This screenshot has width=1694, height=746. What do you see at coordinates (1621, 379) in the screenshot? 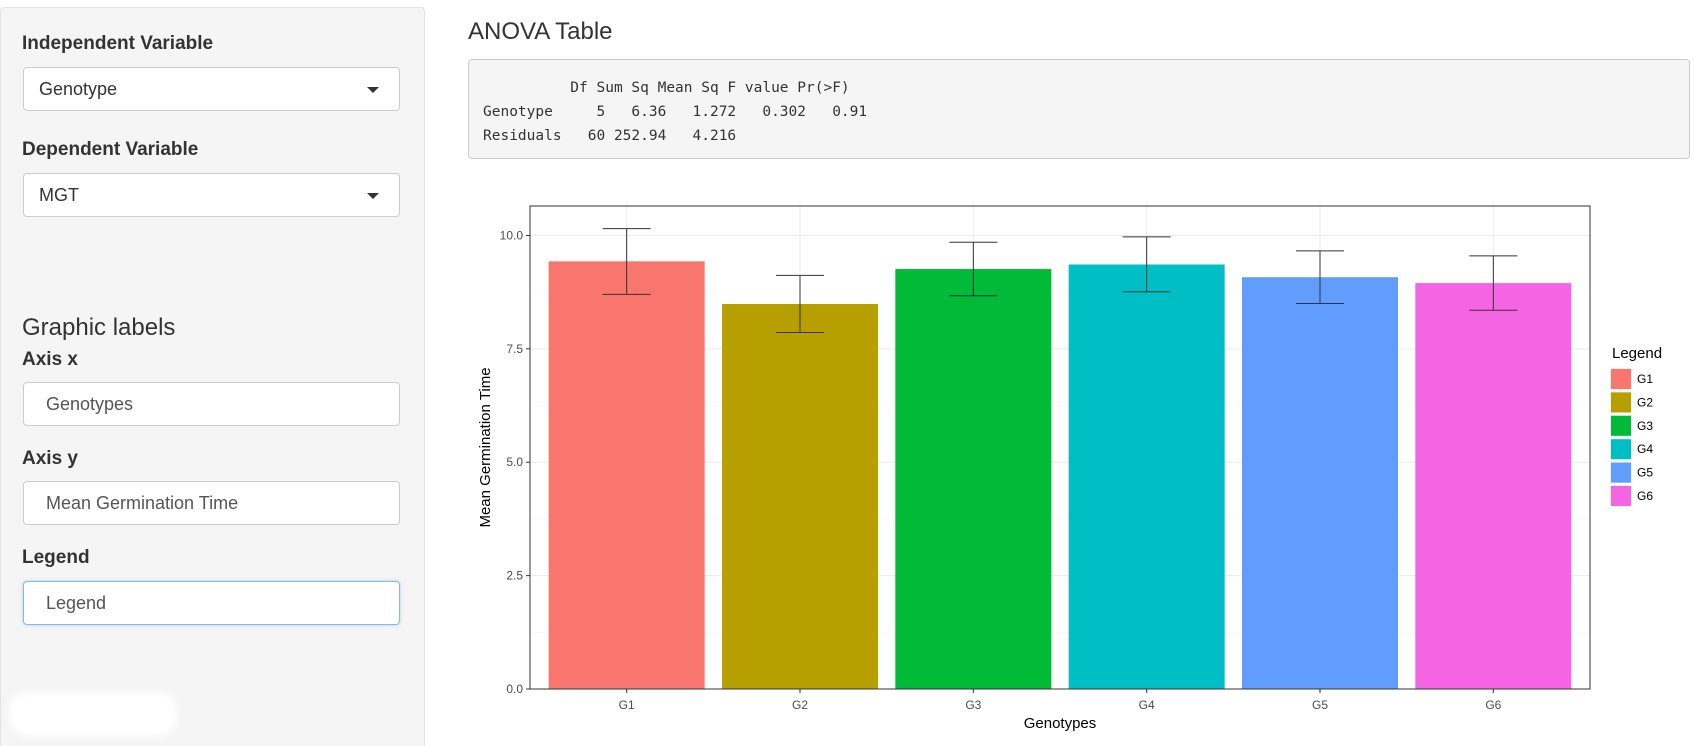
I see `legend-swatch-g1` at bounding box center [1621, 379].